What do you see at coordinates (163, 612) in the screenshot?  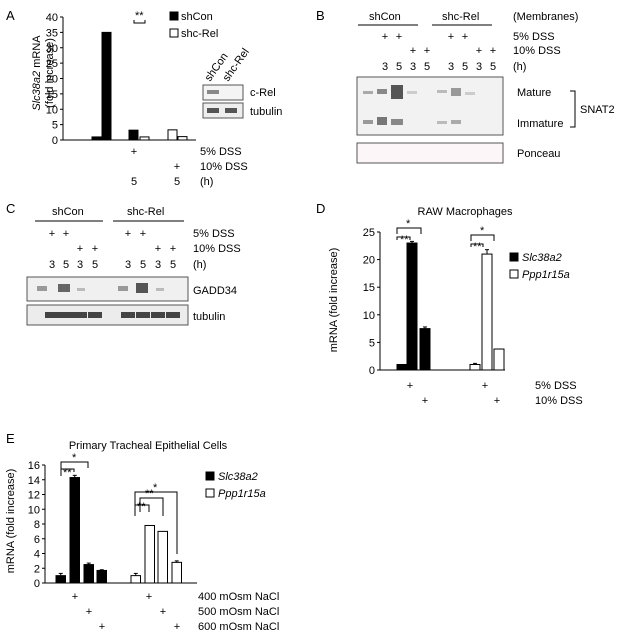 I see `cond-e-plus-4: +` at bounding box center [163, 612].